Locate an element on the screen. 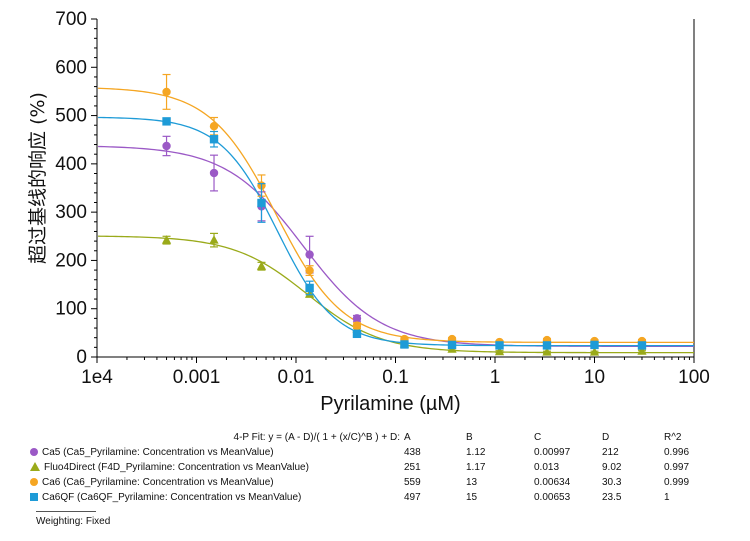 Image resolution: width=750 pixels, height=541 pixels. col-c-header: C is located at coordinates (538, 437).